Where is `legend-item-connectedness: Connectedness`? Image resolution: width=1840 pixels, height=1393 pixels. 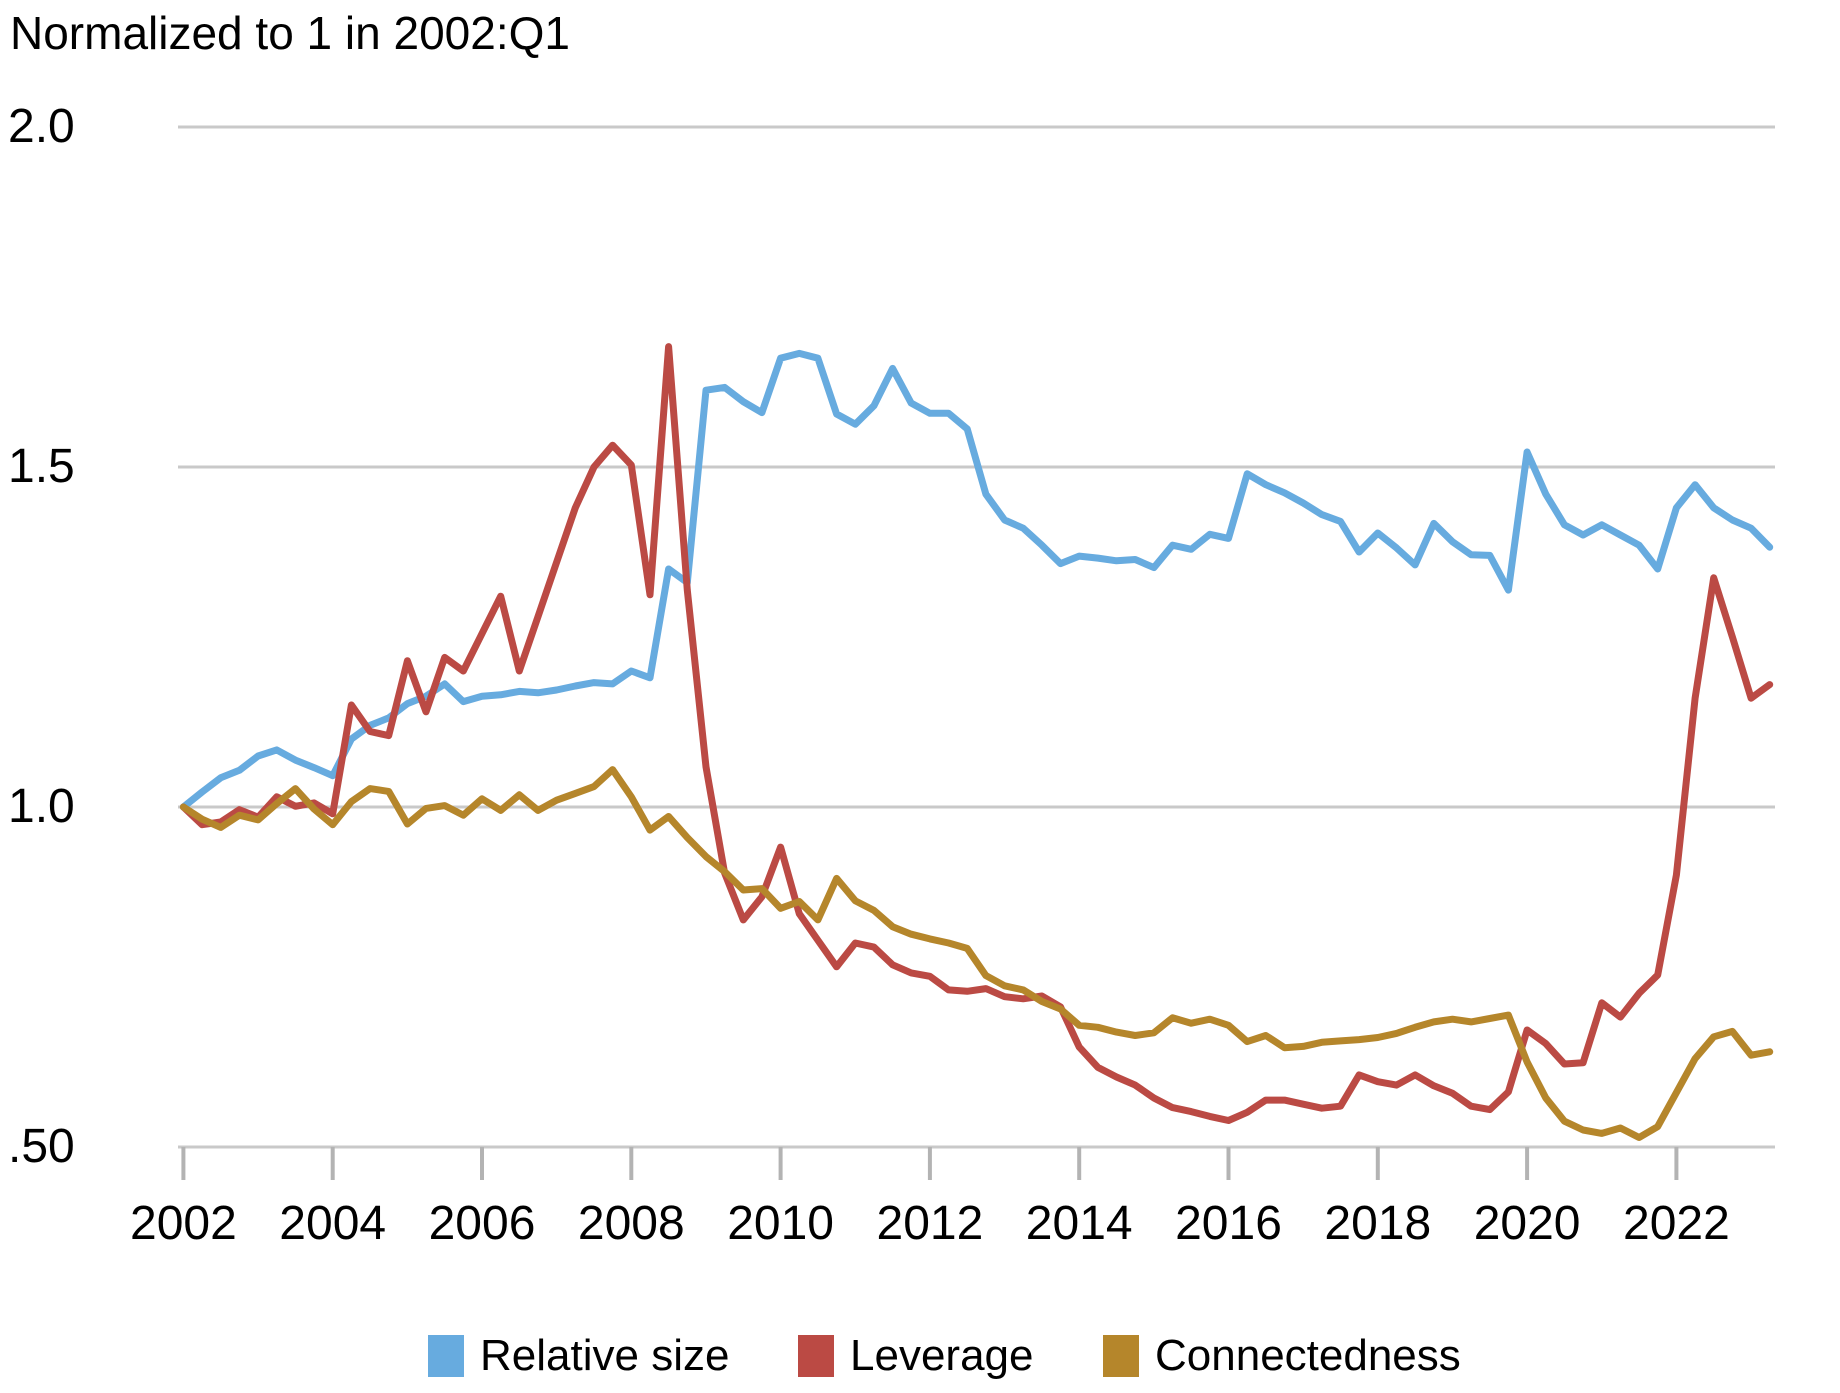 legend-item-connectedness: Connectedness is located at coordinates (1282, 1356).